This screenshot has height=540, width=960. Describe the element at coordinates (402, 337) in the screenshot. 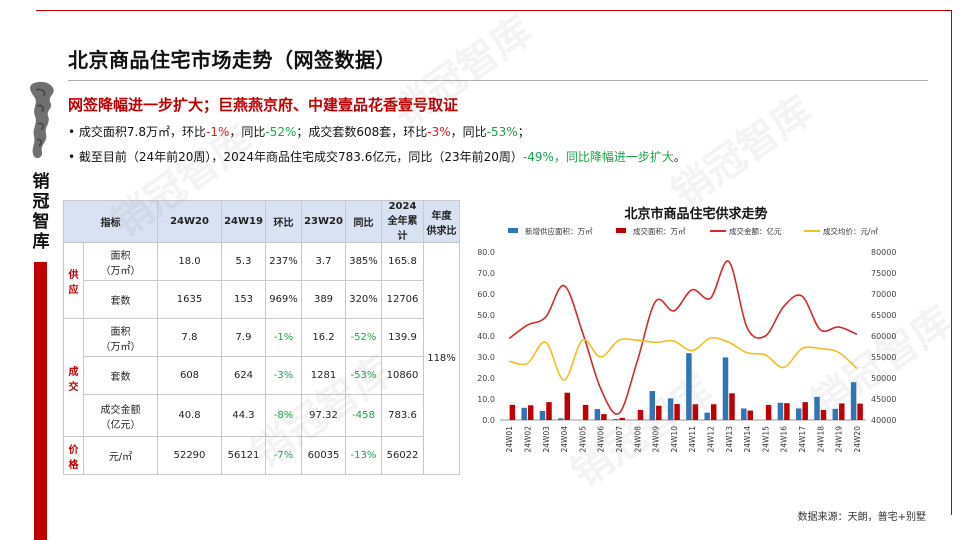

I see `table-cell: 139.9` at that location.